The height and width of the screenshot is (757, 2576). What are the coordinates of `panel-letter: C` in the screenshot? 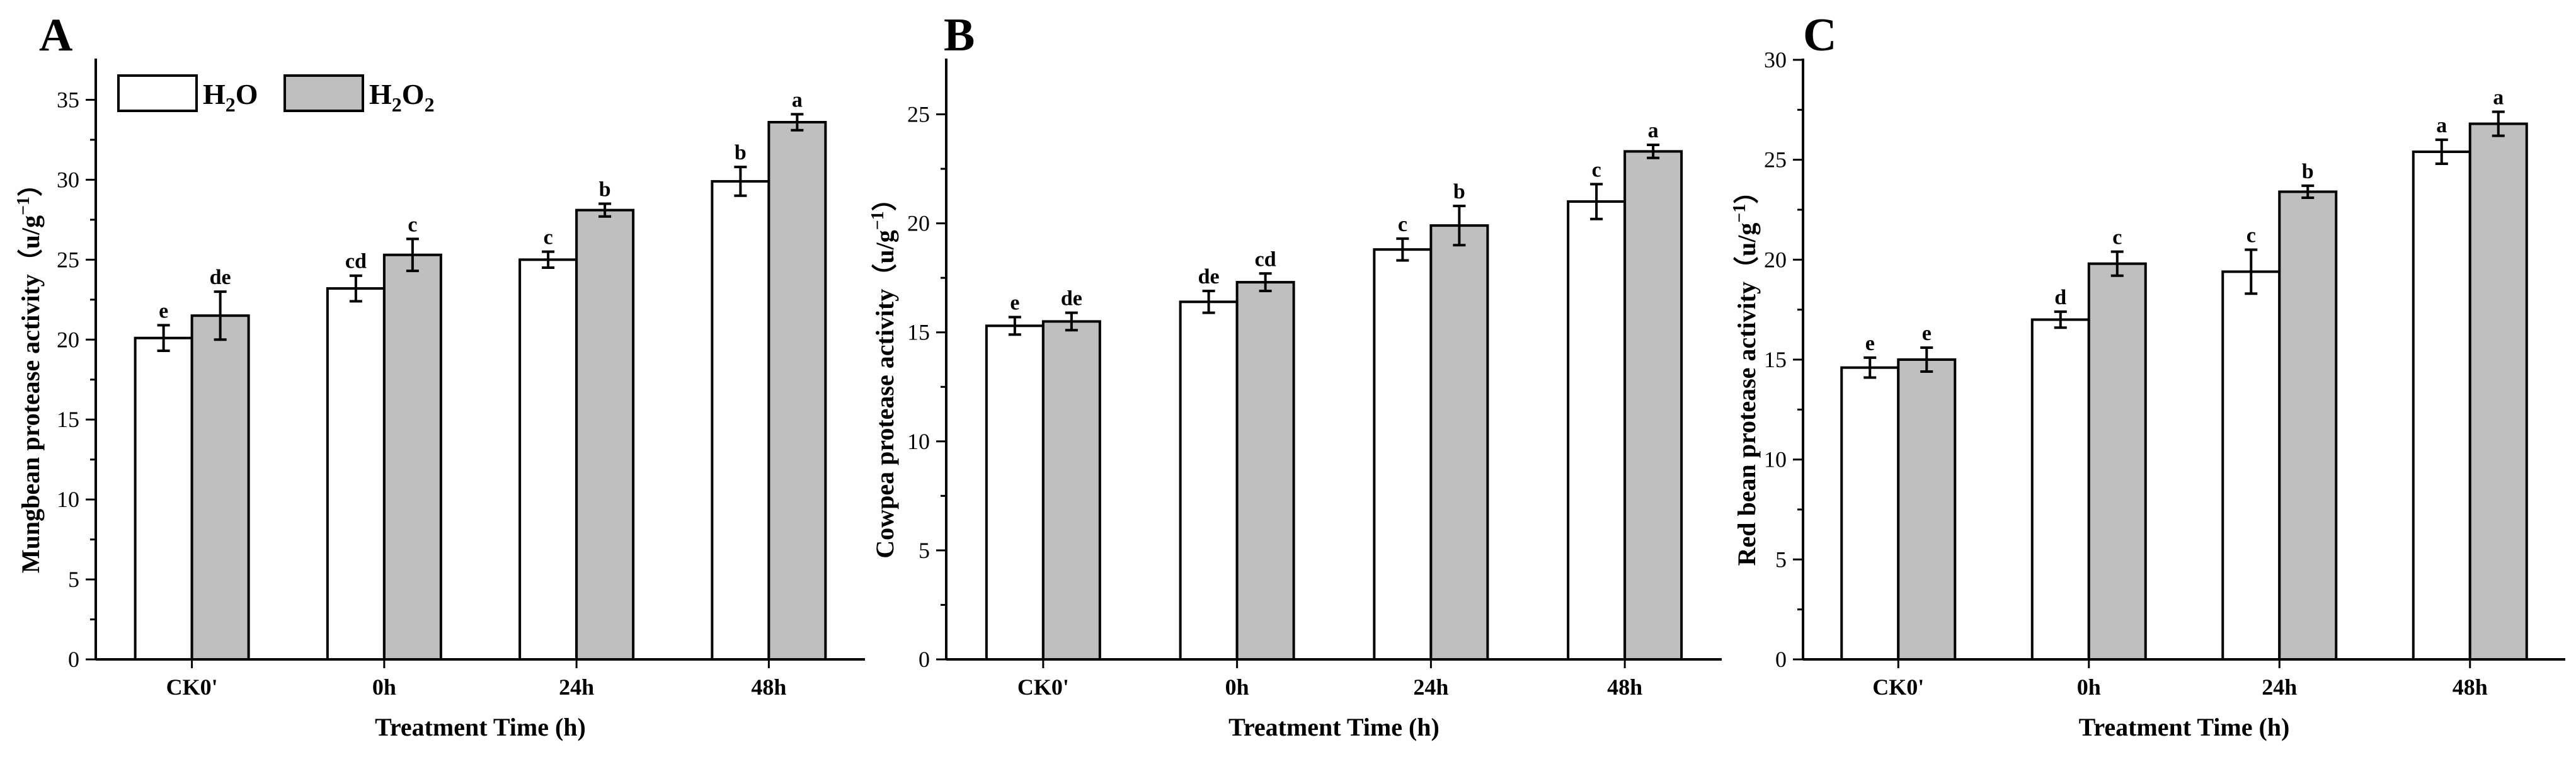 It's located at (1820, 35).